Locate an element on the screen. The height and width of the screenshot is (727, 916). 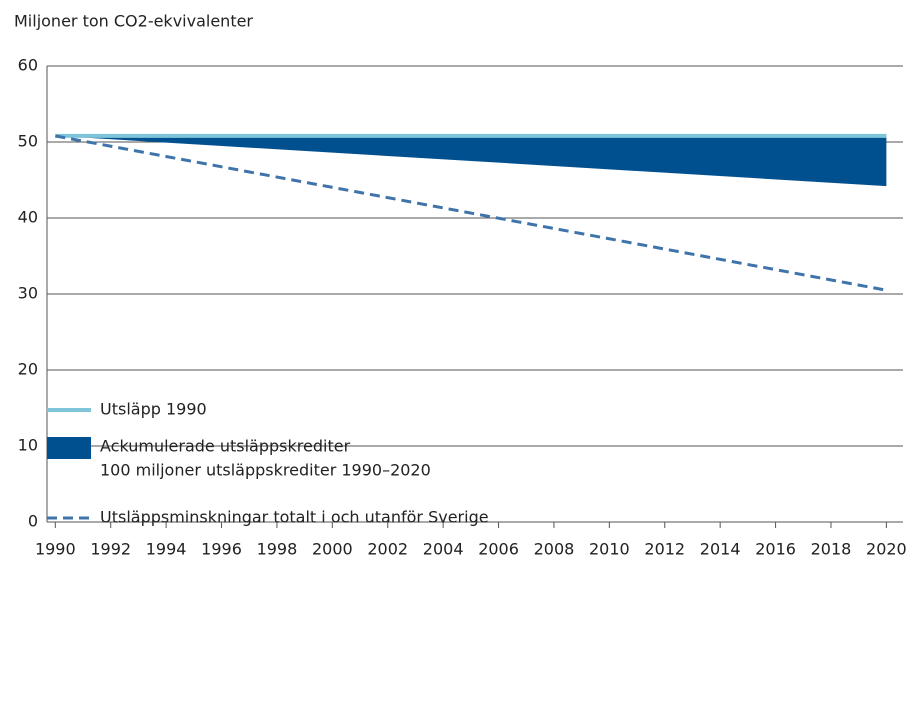
x-tick-label: 2012 is located at coordinates (664, 549).